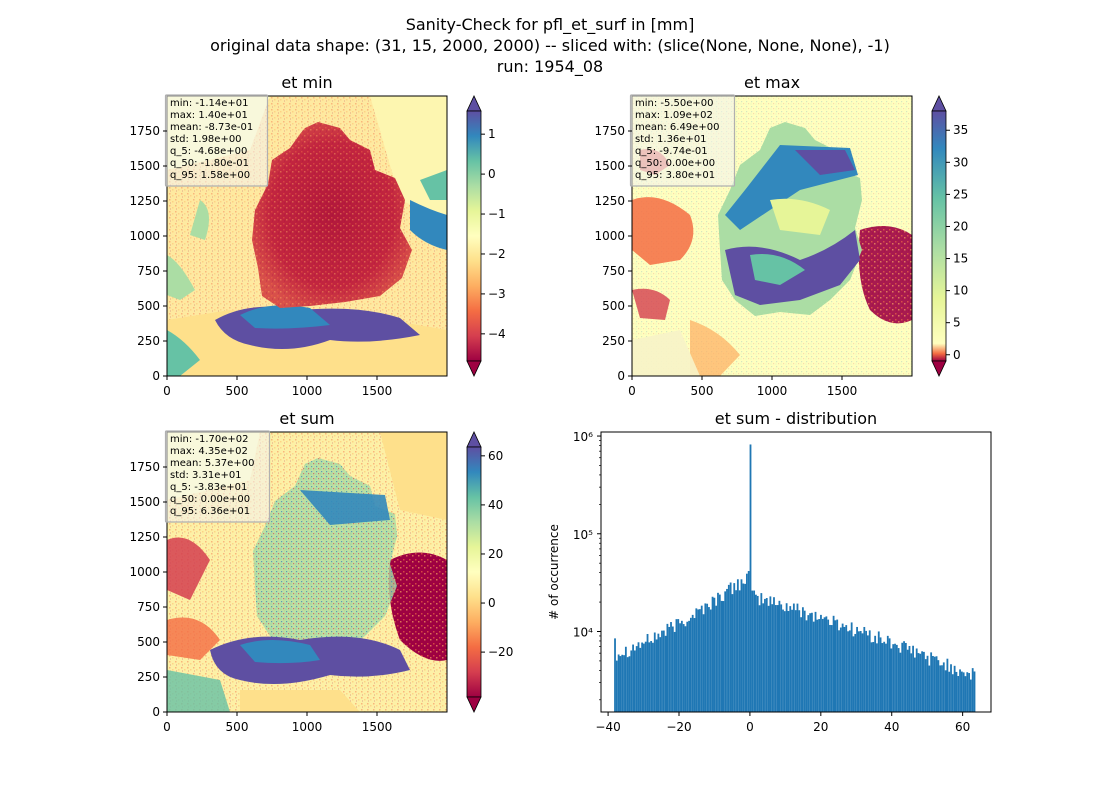 Image resolution: width=1100 pixels, height=800 pixels. I want to click on y-tick-label: 1000, so click(609, 236).